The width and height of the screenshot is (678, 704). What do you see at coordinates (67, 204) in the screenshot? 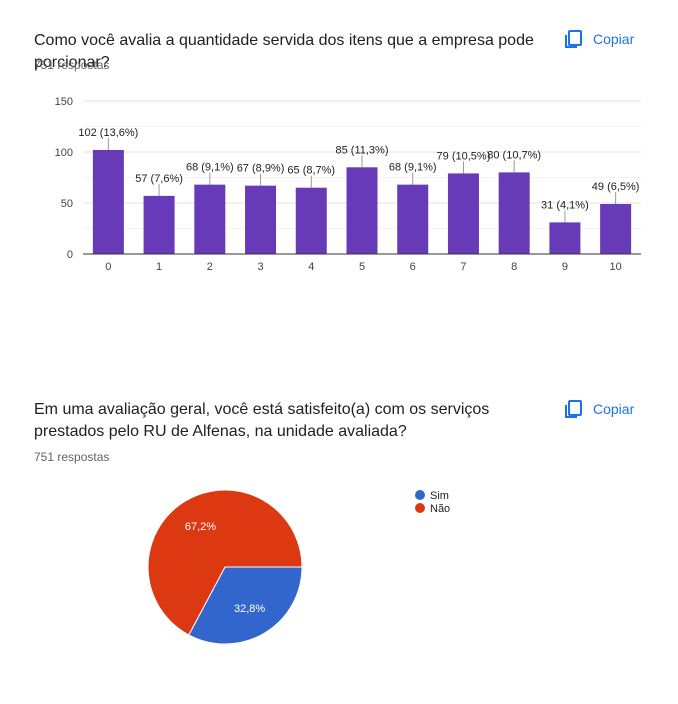
I see `y-tick-label: 50` at bounding box center [67, 204].